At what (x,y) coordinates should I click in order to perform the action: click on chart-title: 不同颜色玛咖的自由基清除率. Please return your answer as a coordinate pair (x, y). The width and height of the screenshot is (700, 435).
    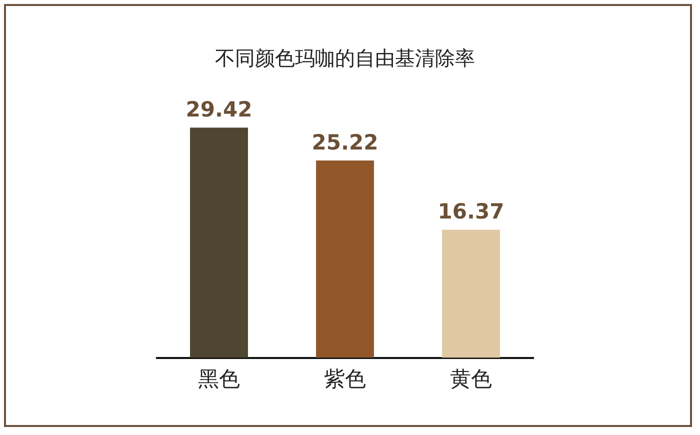
    Looking at the image, I should click on (345, 58).